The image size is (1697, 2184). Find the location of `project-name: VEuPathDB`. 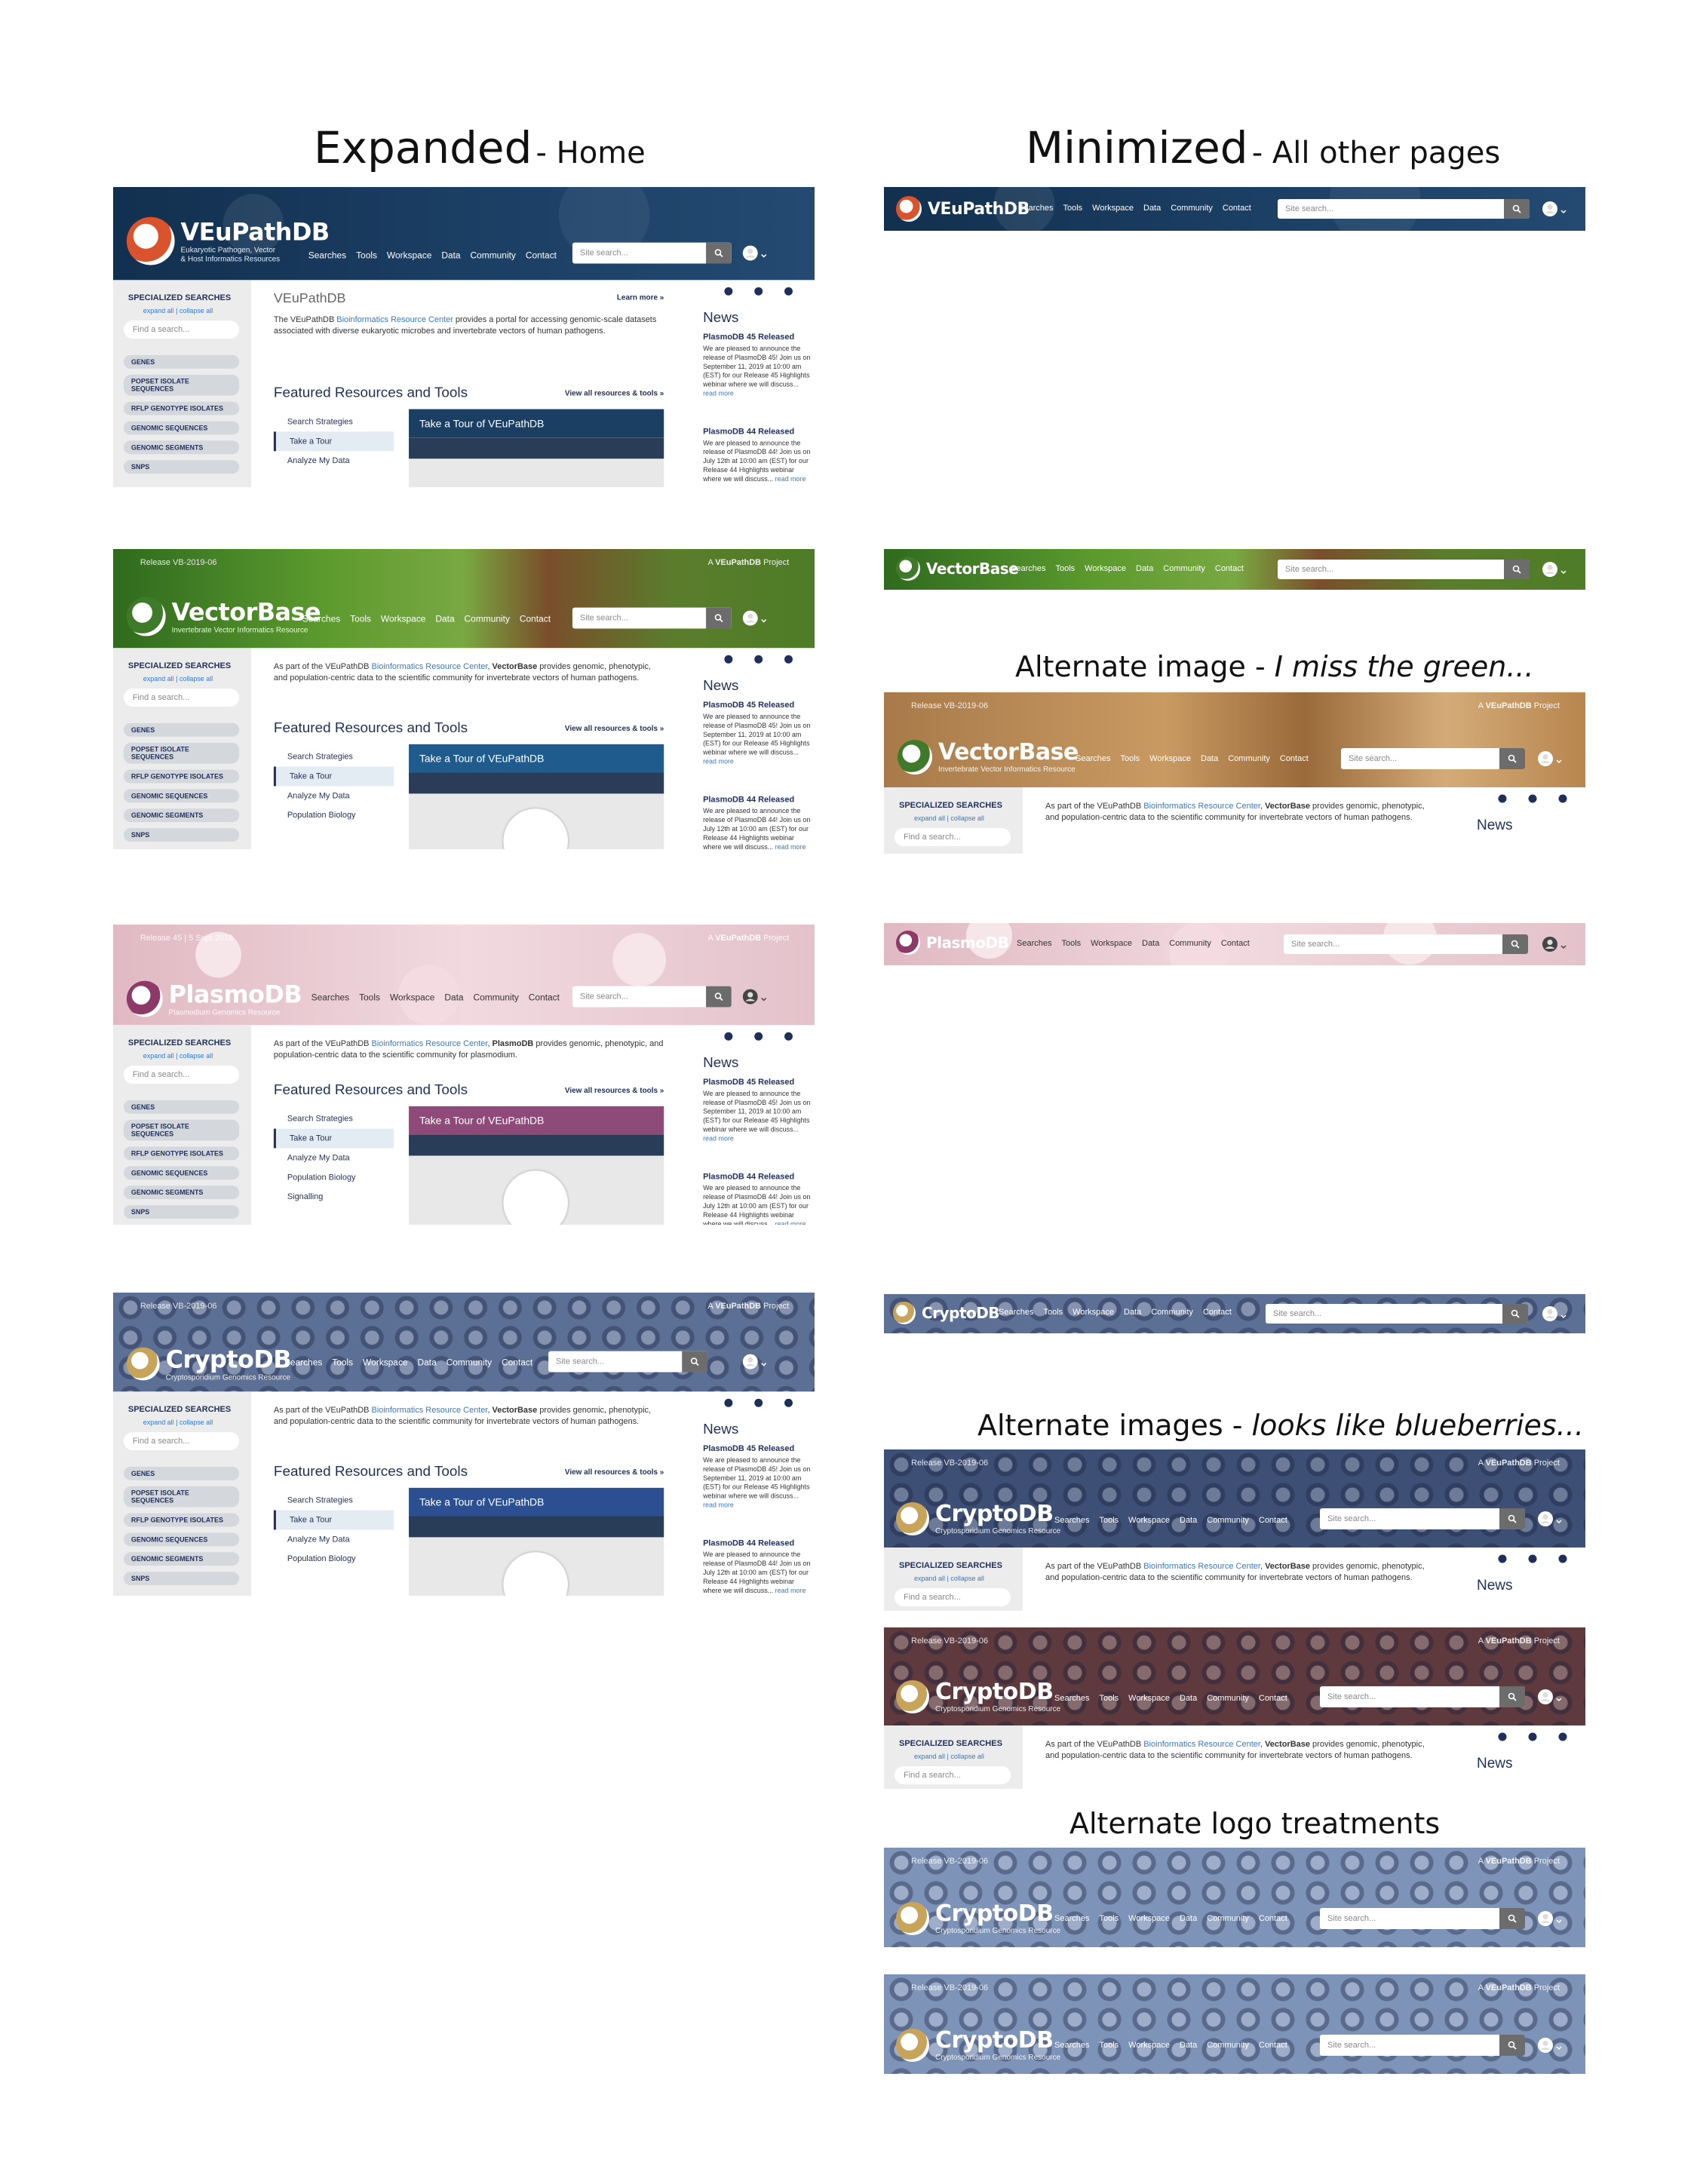

project-name: VEuPathDB is located at coordinates (1508, 1641).